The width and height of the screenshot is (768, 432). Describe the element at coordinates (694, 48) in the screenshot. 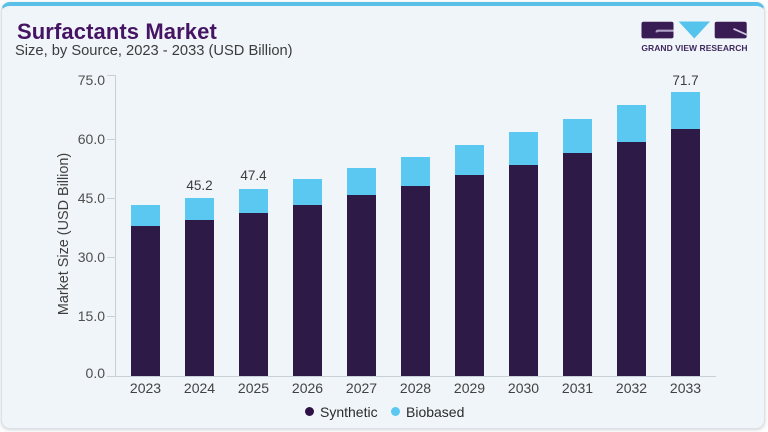

I see `svg-text: GRAND VIEW RESEARCH` at that location.